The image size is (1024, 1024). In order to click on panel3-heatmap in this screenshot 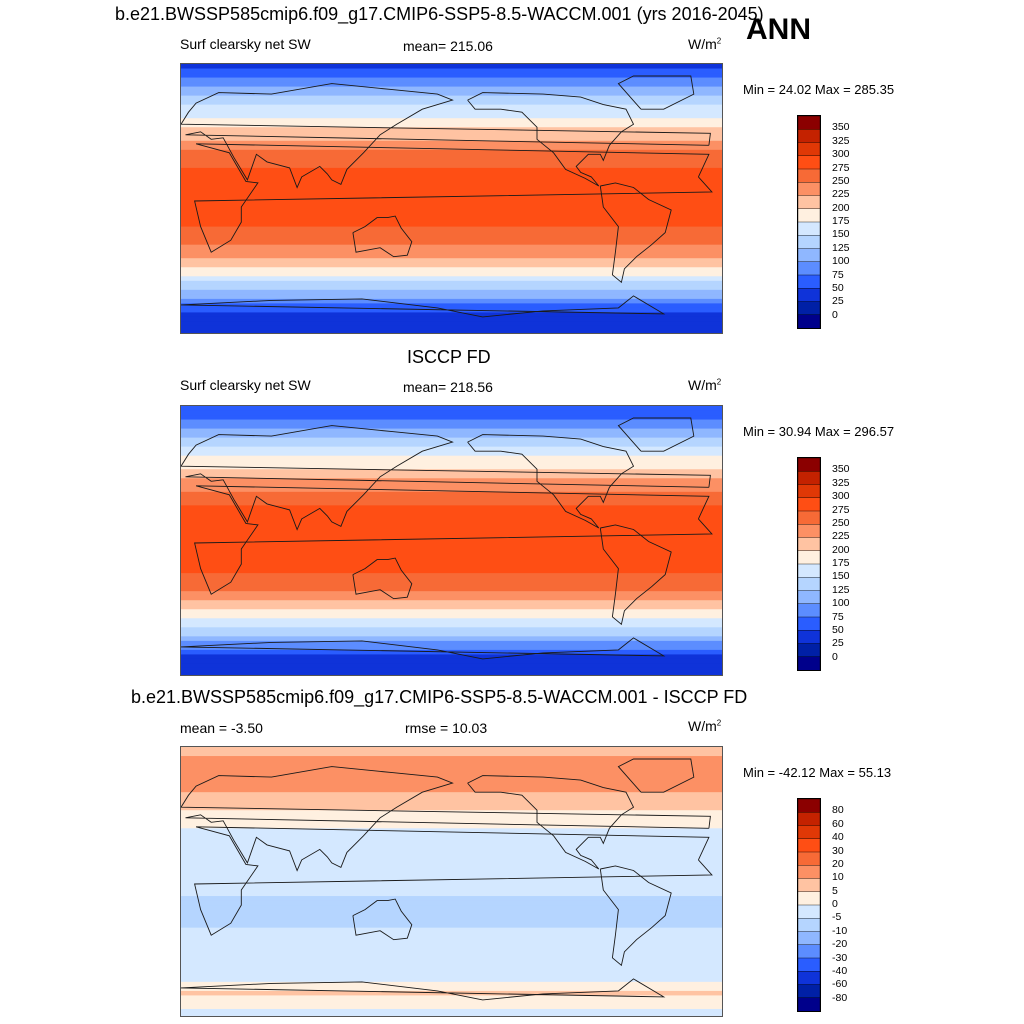, I will do `click(451, 881)`.